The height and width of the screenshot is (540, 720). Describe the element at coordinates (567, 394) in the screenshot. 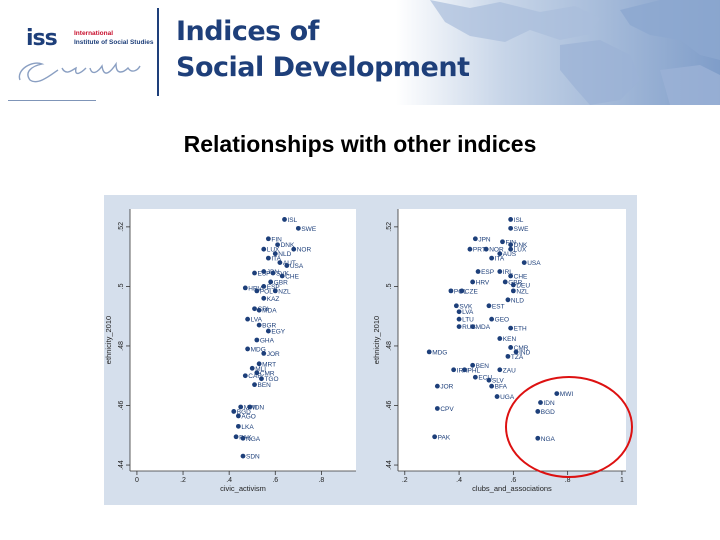

I see `data-point-label: MWI` at that location.